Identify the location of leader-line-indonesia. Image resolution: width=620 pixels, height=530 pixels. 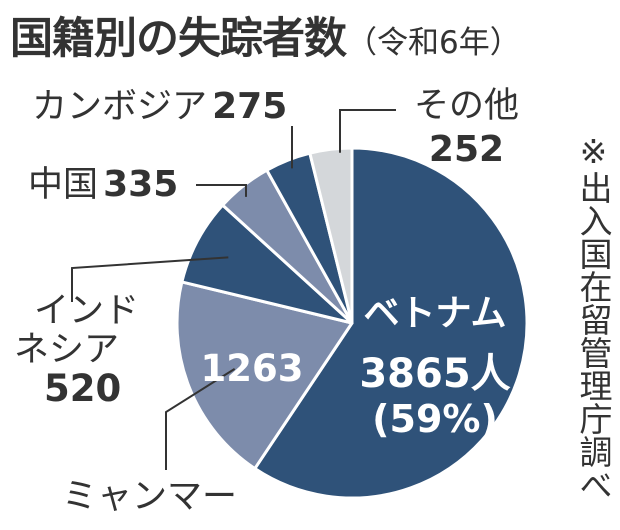
(150, 279).